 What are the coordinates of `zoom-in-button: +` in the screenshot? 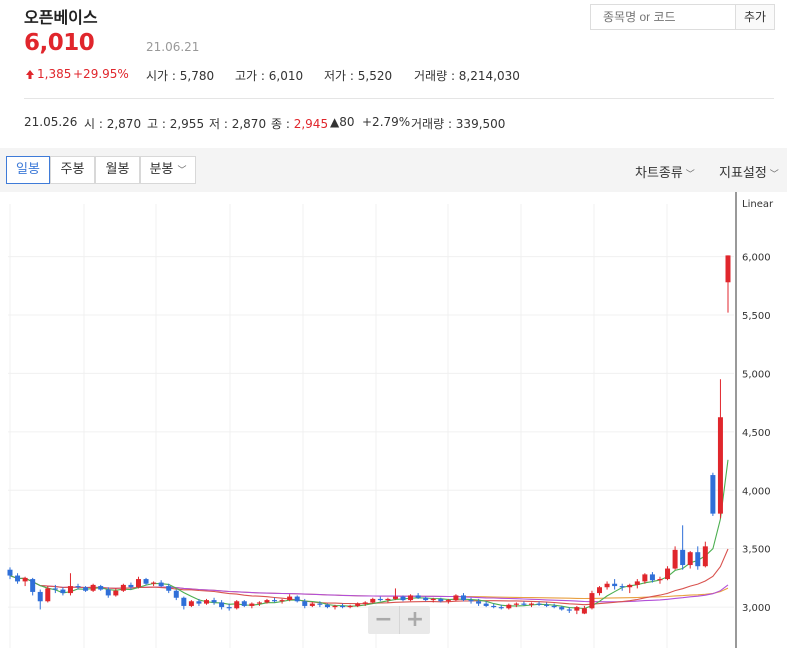 It's located at (414, 620).